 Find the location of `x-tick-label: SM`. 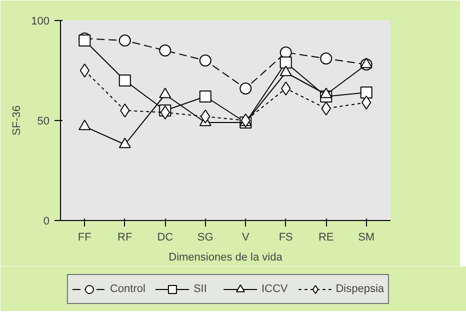

x-tick-label: SM is located at coordinates (366, 238).